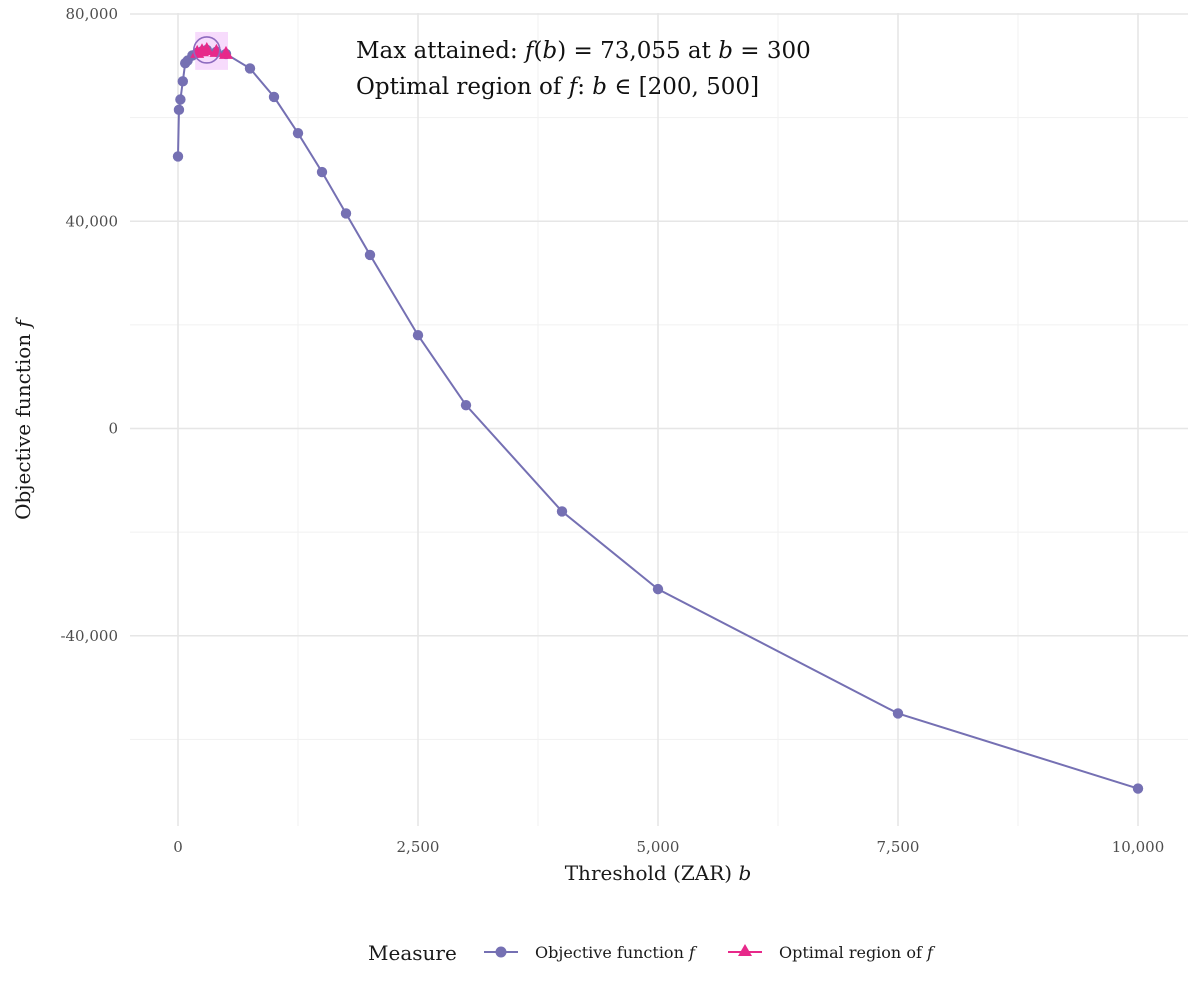 This screenshot has height=1000, width=1200. What do you see at coordinates (557, 87) in the screenshot?
I see `annotation-region: Optimal region of f: b ∈ [200, 500]` at bounding box center [557, 87].